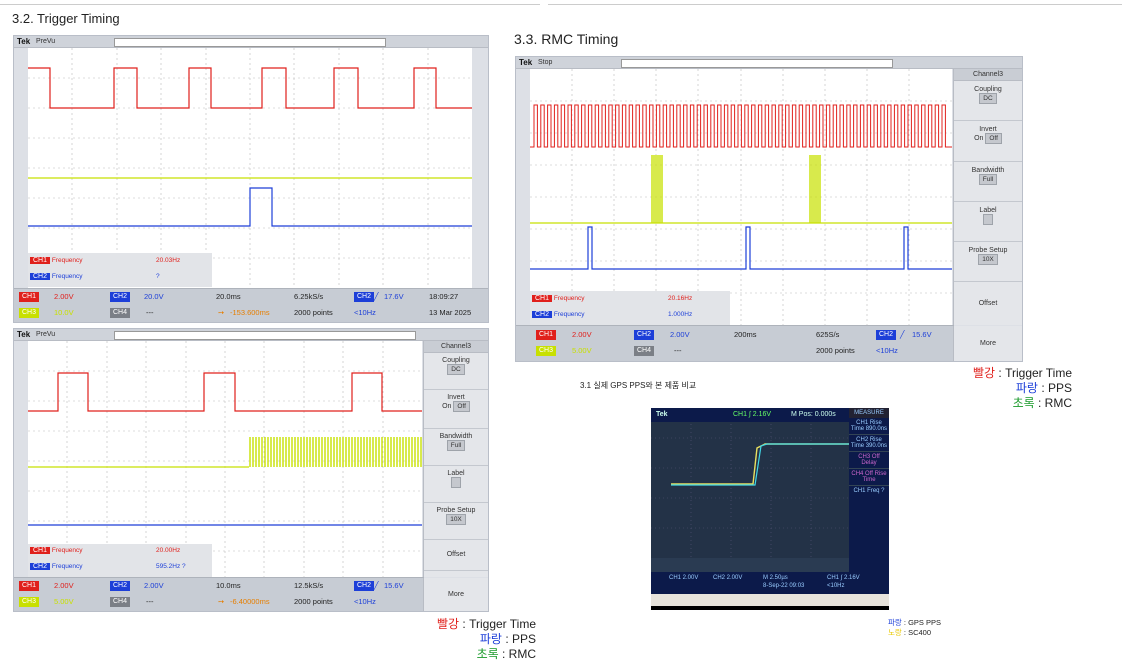  What do you see at coordinates (979, 138) in the screenshot?
I see `invert-on: On` at bounding box center [979, 138].